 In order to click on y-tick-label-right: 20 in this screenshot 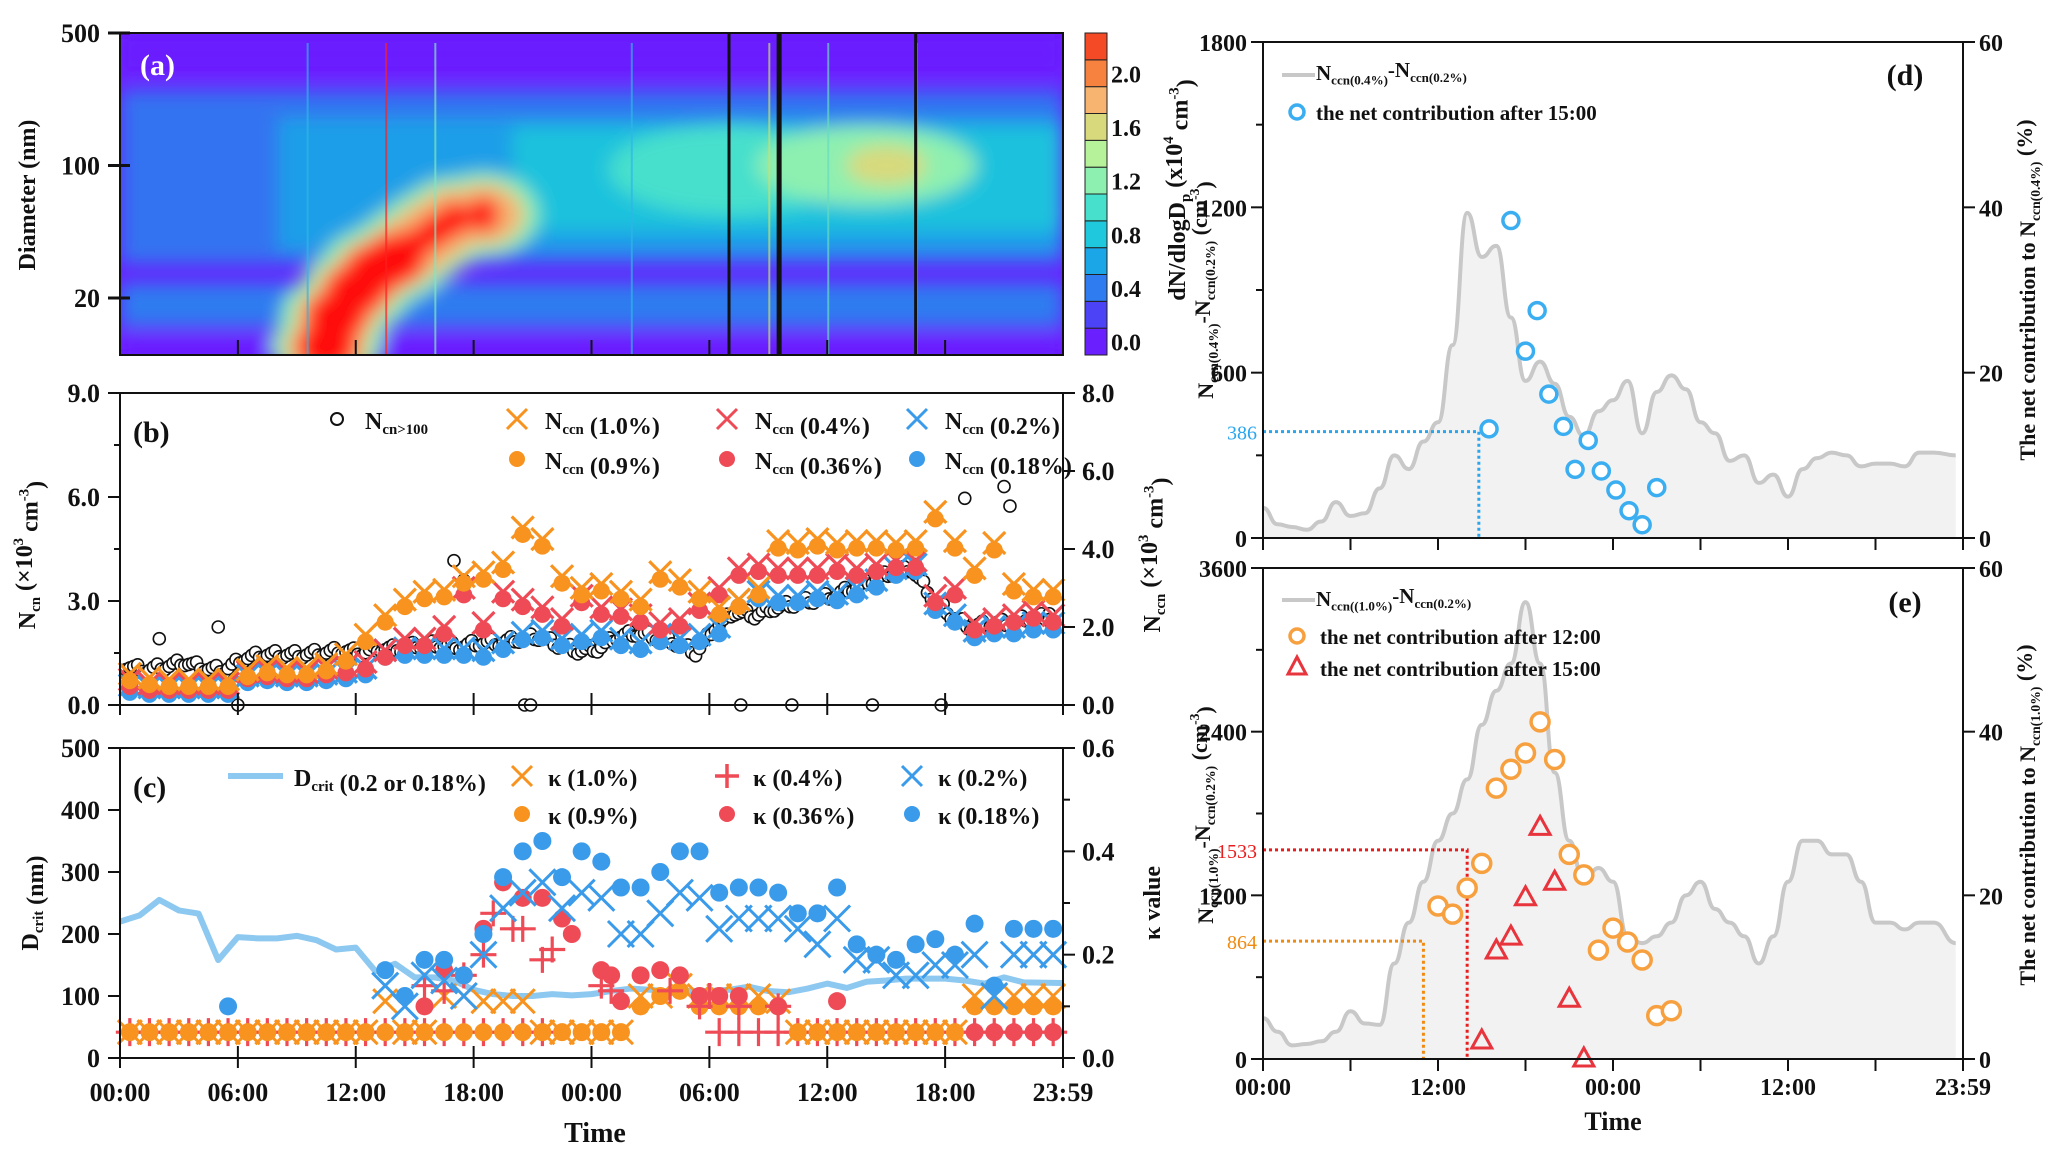, I will do `click(1991, 897)`.